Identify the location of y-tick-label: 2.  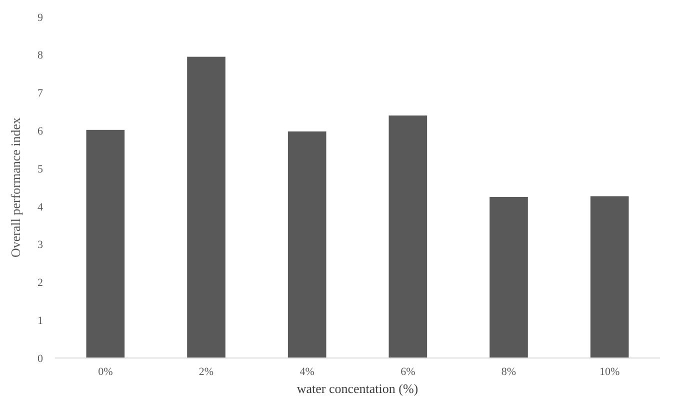
(40, 283).